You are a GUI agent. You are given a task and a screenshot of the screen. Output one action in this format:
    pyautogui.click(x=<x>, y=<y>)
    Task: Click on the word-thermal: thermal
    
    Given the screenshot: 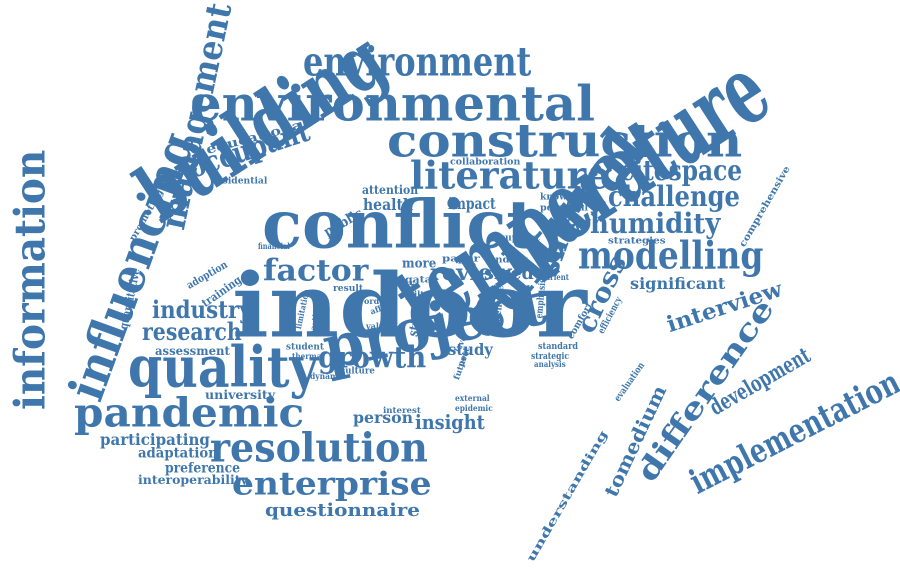 What is the action you would take?
    pyautogui.click(x=308, y=356)
    